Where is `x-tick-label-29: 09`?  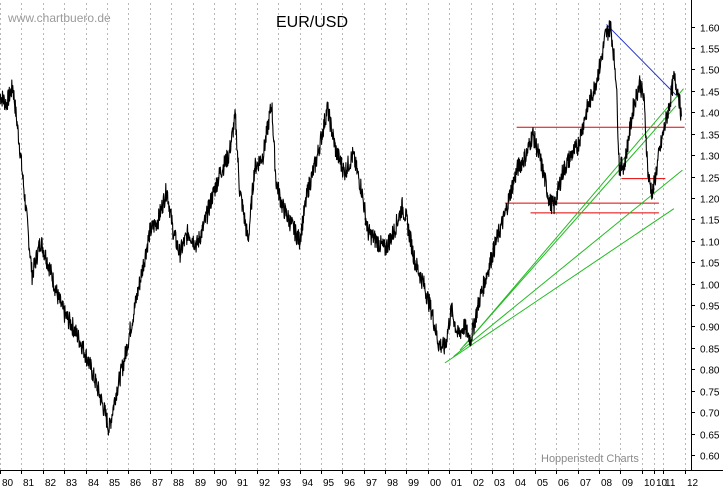
x-tick-label-29: 09 is located at coordinates (628, 483).